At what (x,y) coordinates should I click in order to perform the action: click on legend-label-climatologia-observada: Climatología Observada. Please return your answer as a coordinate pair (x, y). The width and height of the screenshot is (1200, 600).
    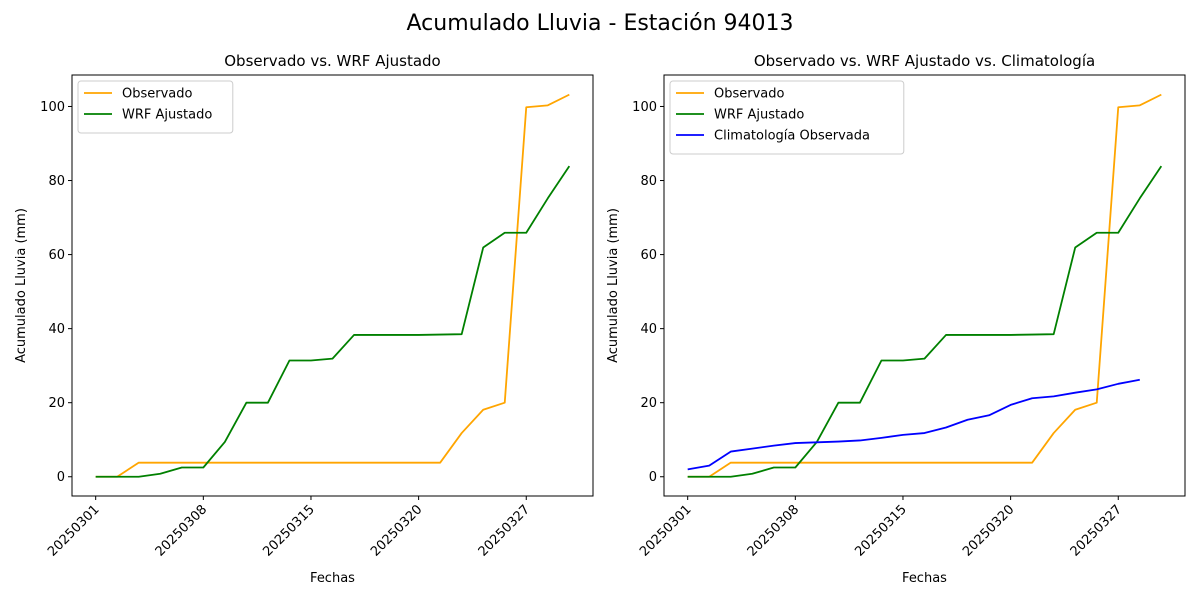
    Looking at the image, I should click on (792, 136).